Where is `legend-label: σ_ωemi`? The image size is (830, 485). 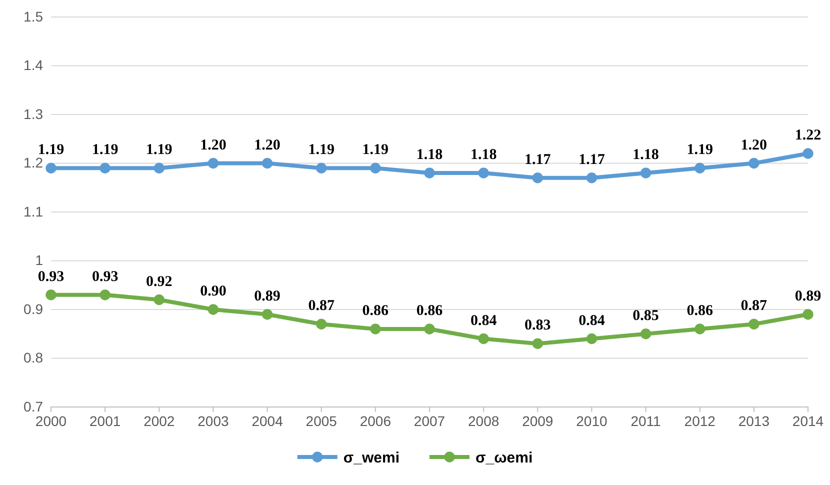
legend-label: σ_ωemi is located at coordinates (504, 457).